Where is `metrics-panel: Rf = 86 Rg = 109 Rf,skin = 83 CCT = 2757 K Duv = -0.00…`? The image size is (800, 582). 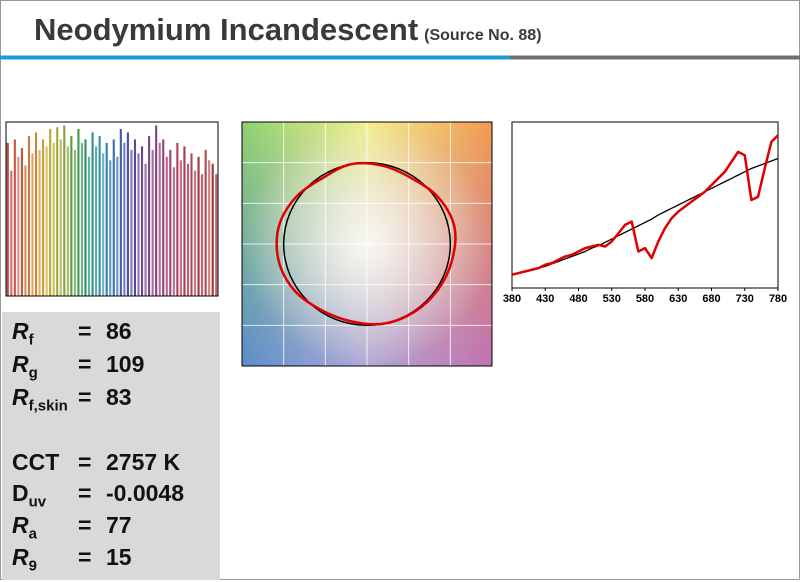
metrics-panel: Rf = 86 Rg = 109 Rf,skin = 83 CCT = 2757 K Duv = -0.00… is located at coordinates (111, 446).